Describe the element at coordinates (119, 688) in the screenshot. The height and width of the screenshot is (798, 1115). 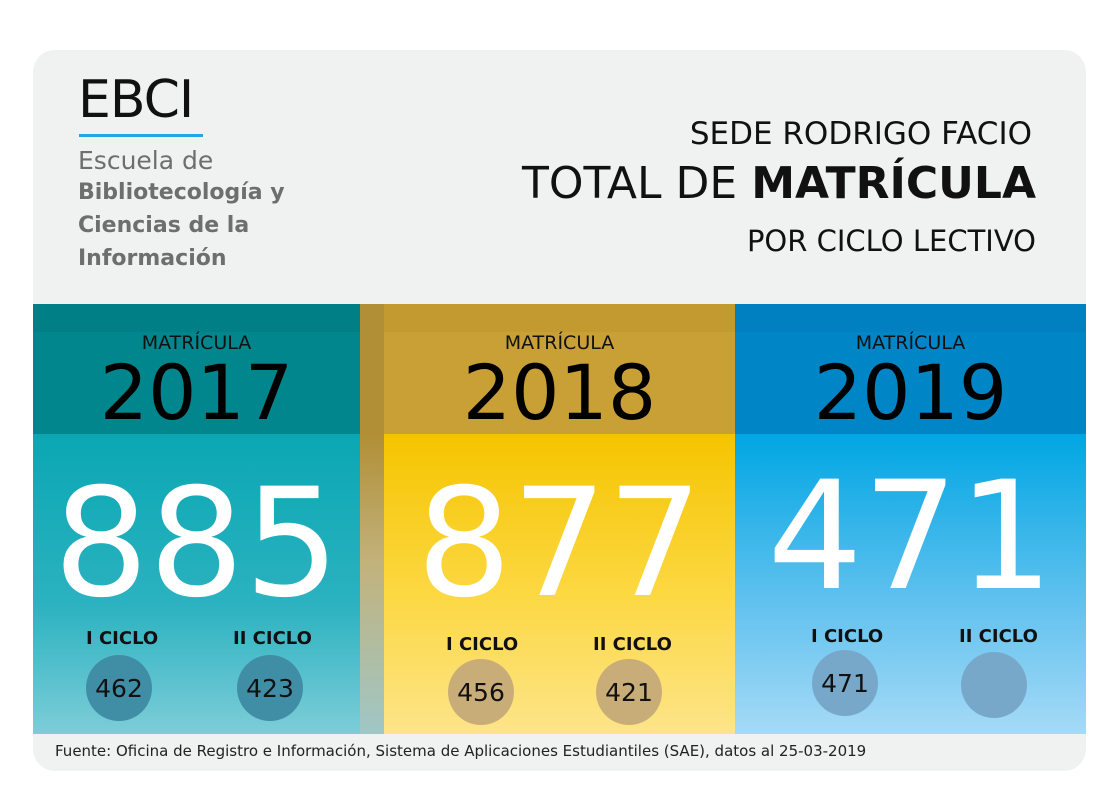
I see `cycle1-bubble: 462` at that location.